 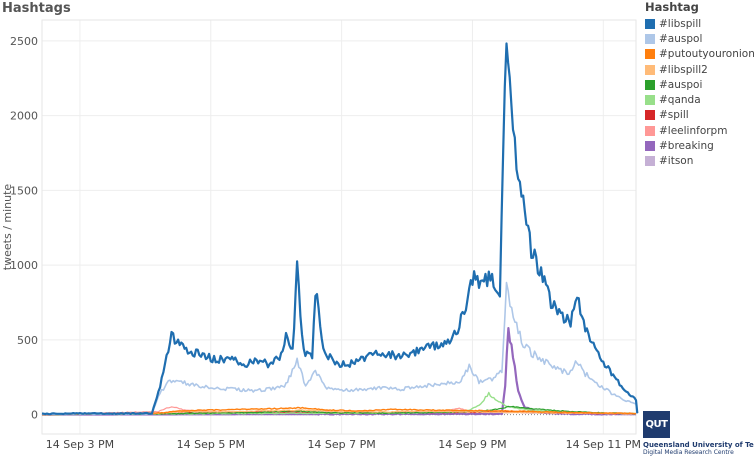 I want to click on legend-item: #auspoi, so click(x=697, y=84).